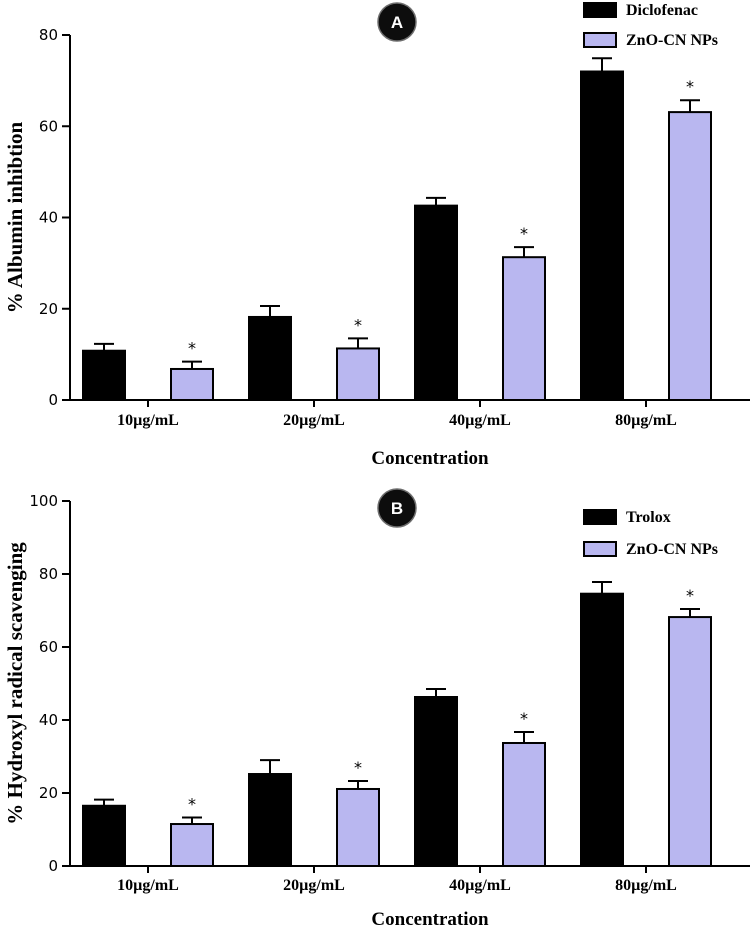 This screenshot has width=756, height=933. What do you see at coordinates (662, 10) in the screenshot?
I see `legend-label: Diclofenac` at bounding box center [662, 10].